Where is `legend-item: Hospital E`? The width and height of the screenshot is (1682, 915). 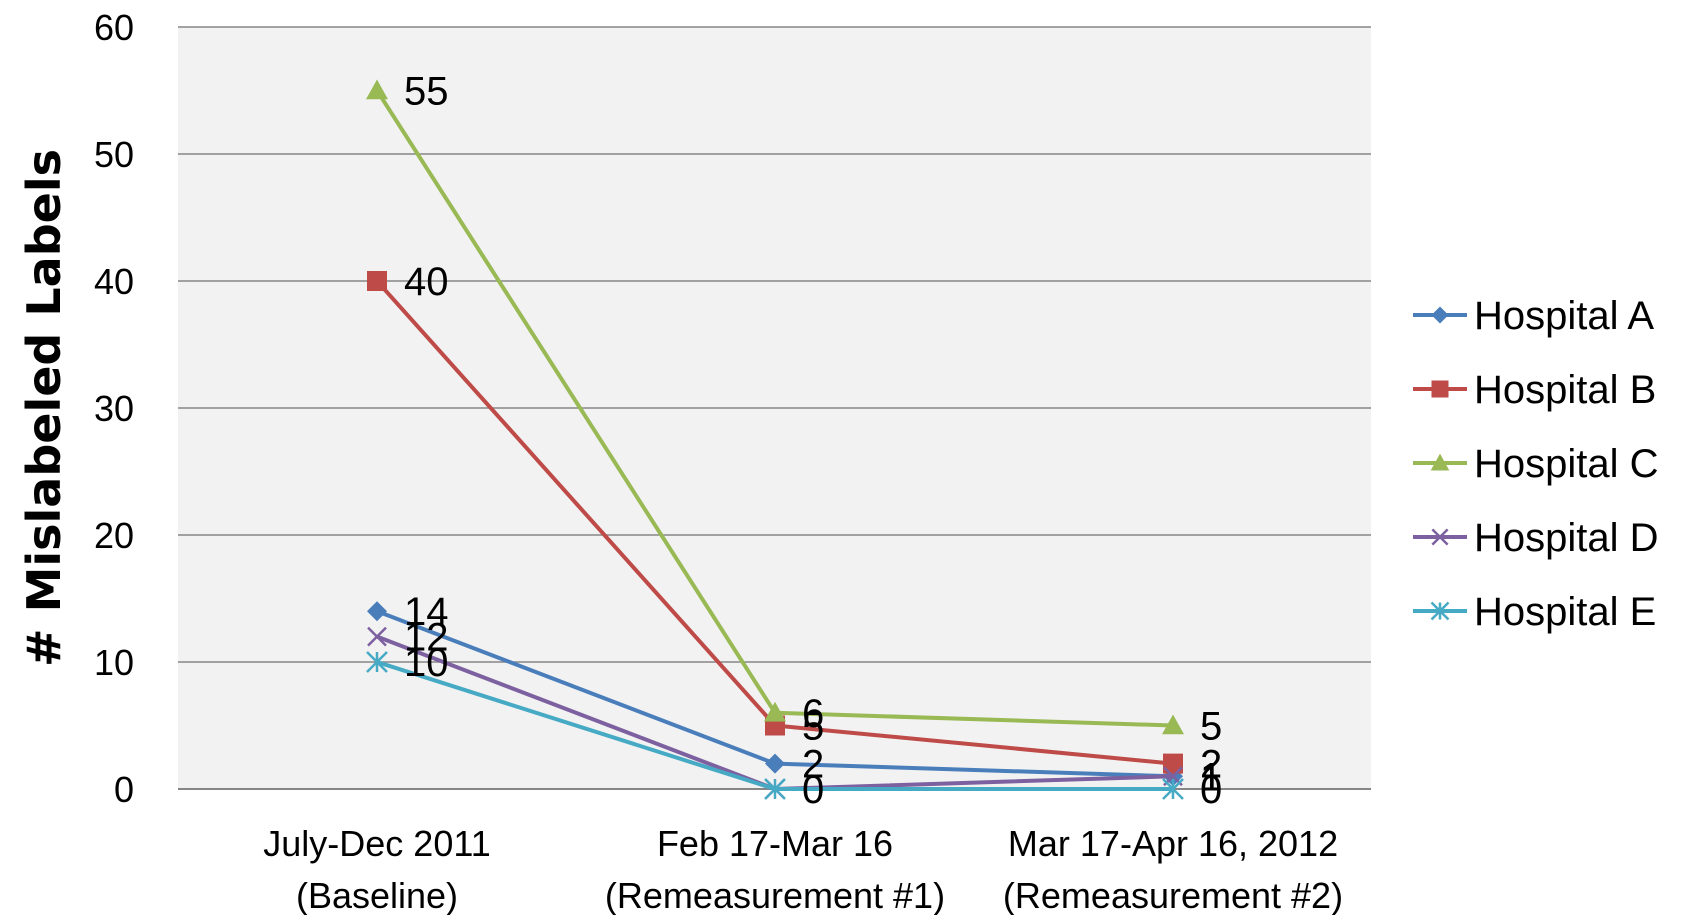
legend-item: Hospital E is located at coordinates (1534, 612).